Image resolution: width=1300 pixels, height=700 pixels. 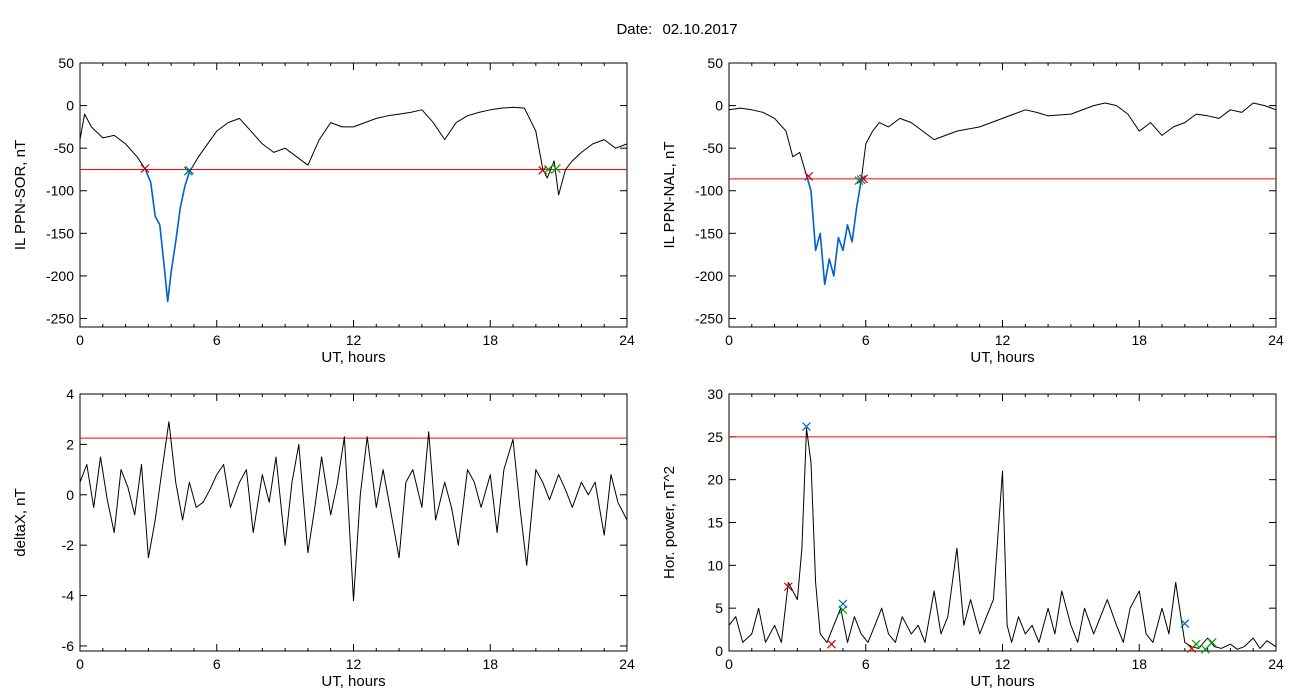 What do you see at coordinates (669, 522) in the screenshot?
I see `y-axis-label: Hor. power, nT^2` at bounding box center [669, 522].